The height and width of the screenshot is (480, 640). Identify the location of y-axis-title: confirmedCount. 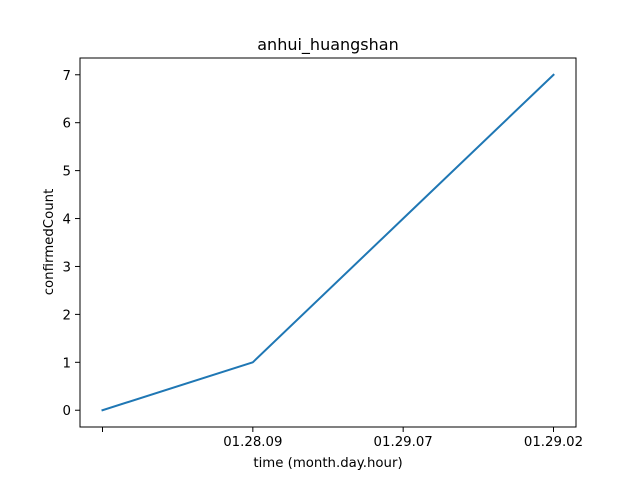
(49, 242).